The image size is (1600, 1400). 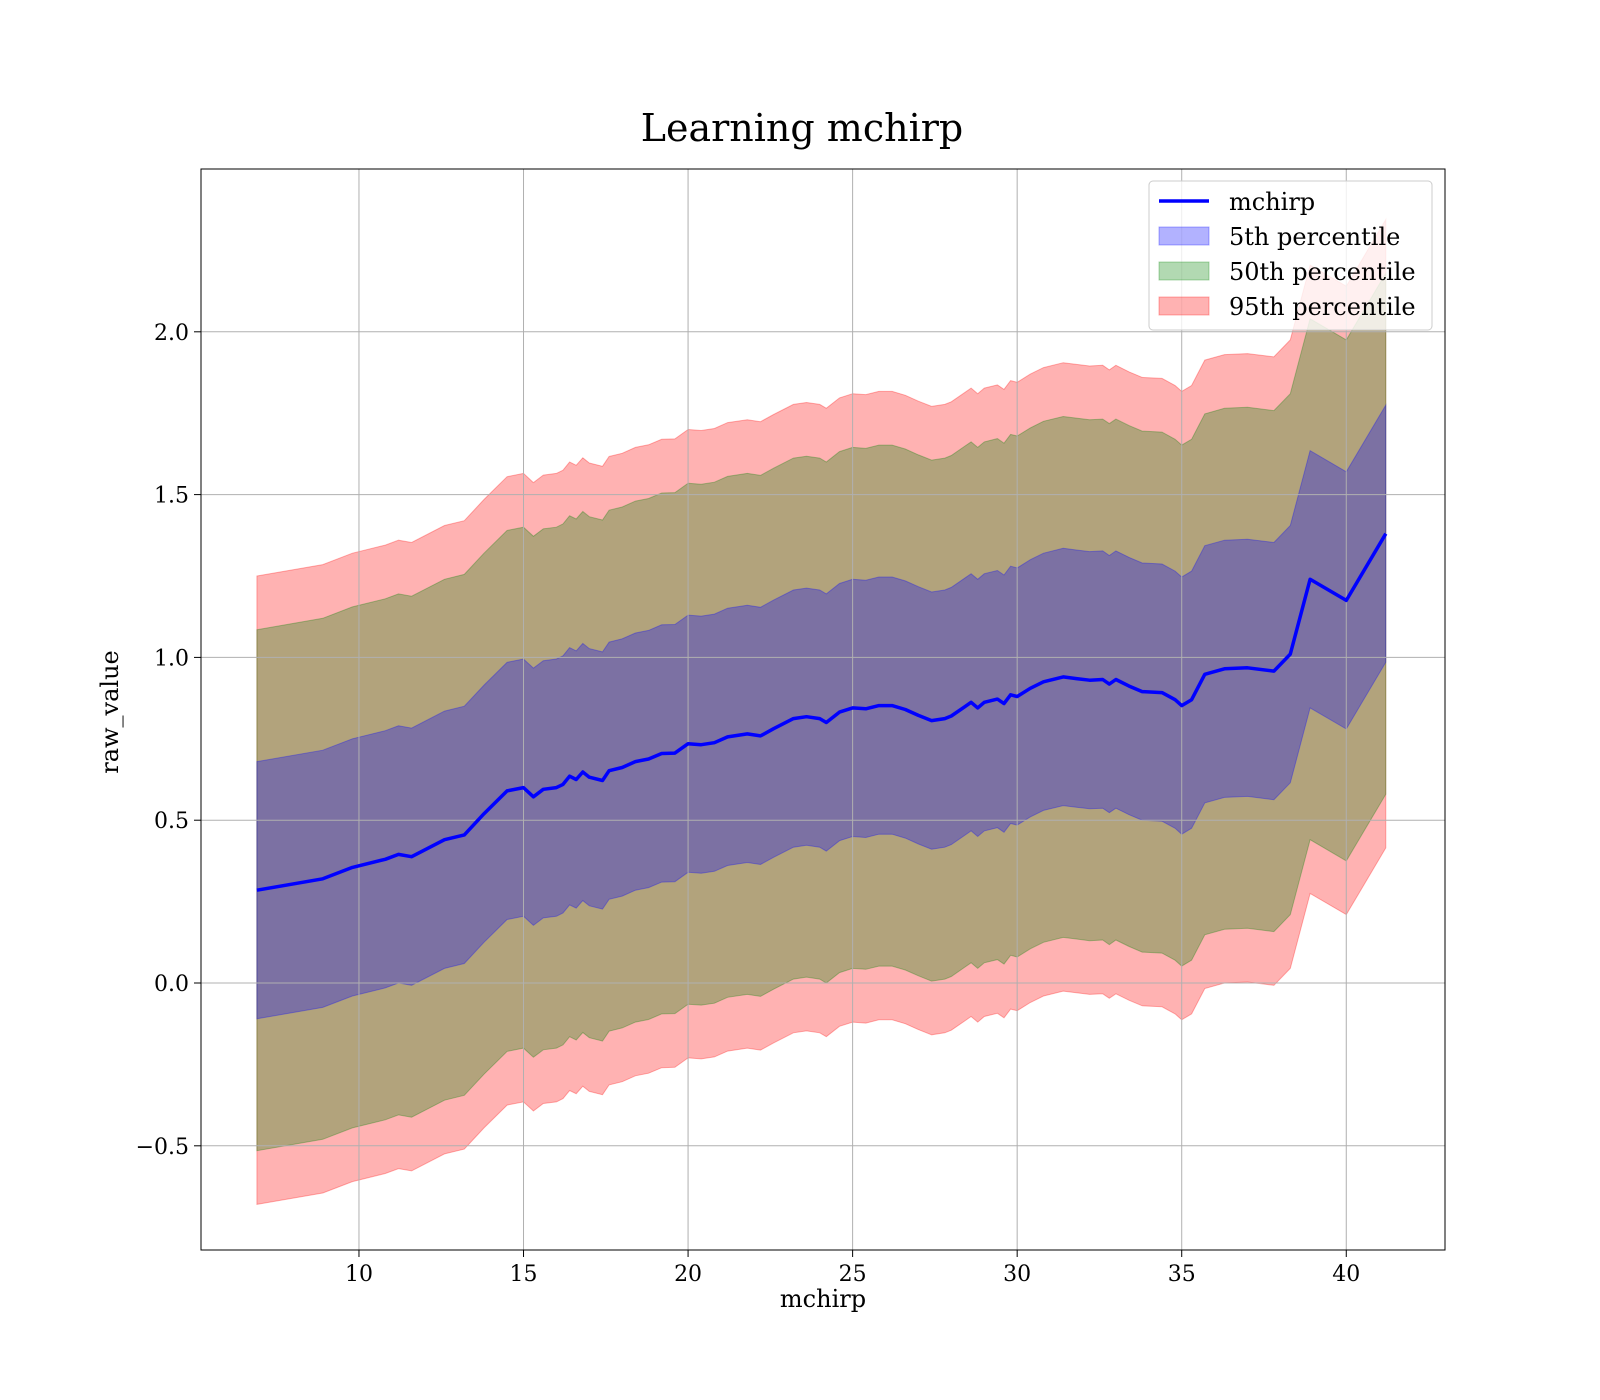 What do you see at coordinates (823, 1299) in the screenshot?
I see `x-axis-label: mchirp` at bounding box center [823, 1299].